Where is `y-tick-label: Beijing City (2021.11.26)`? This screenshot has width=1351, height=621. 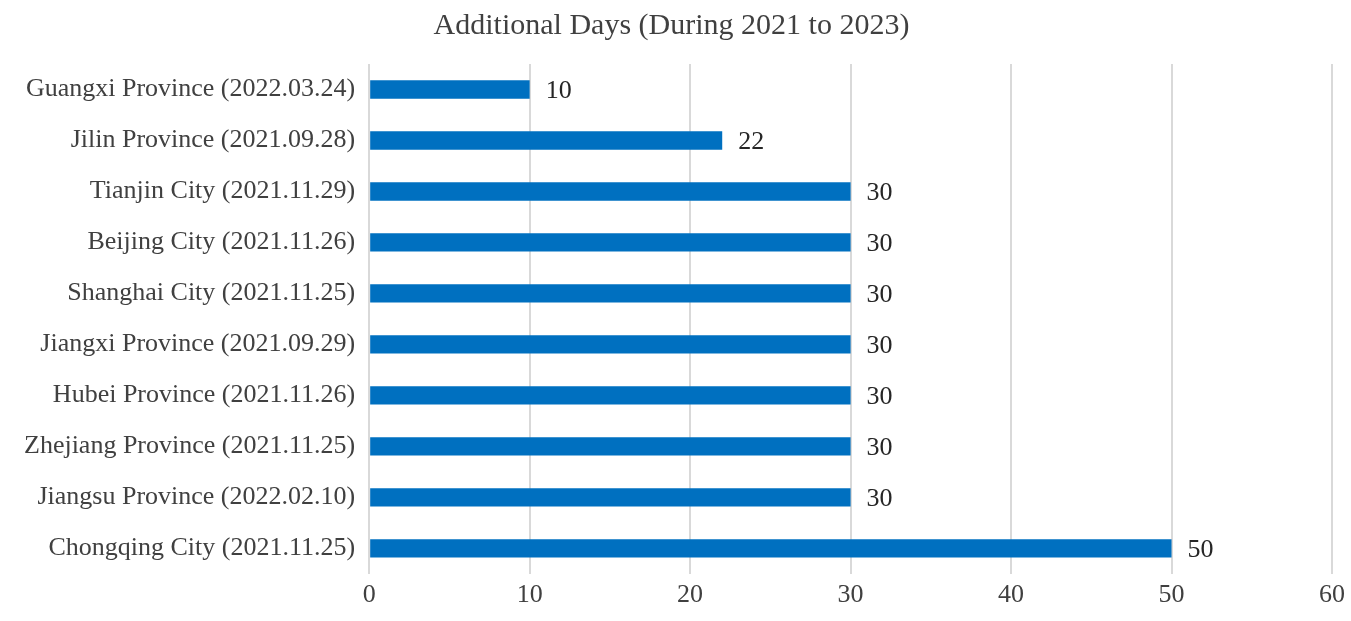
y-tick-label: Beijing City (2021.11.26) is located at coordinates (221, 241).